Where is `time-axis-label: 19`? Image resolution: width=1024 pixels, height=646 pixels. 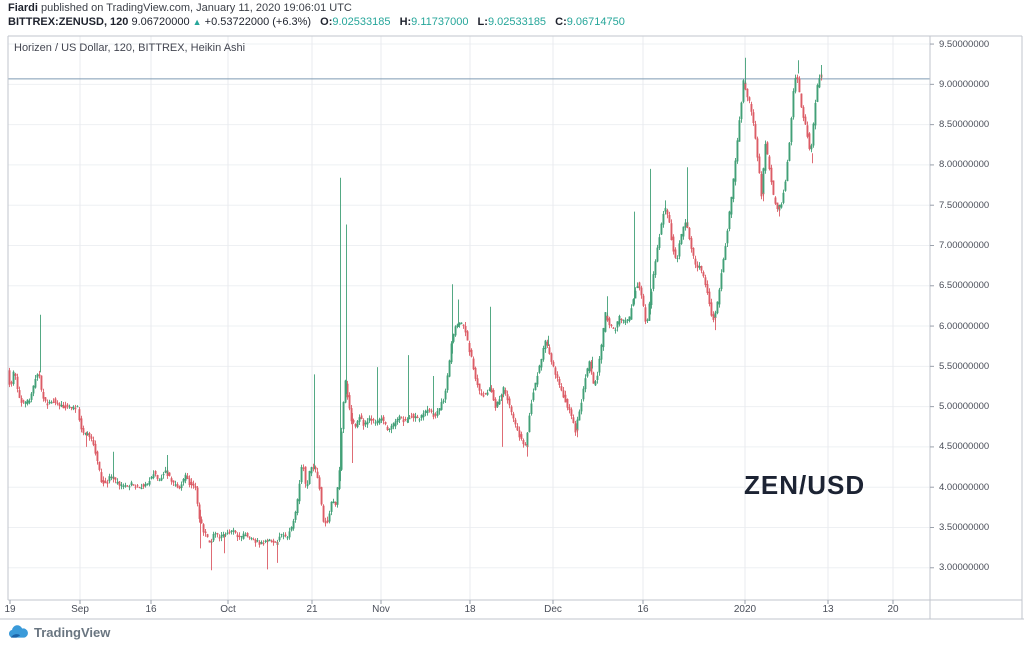
time-axis-label: 19 is located at coordinates (10, 609).